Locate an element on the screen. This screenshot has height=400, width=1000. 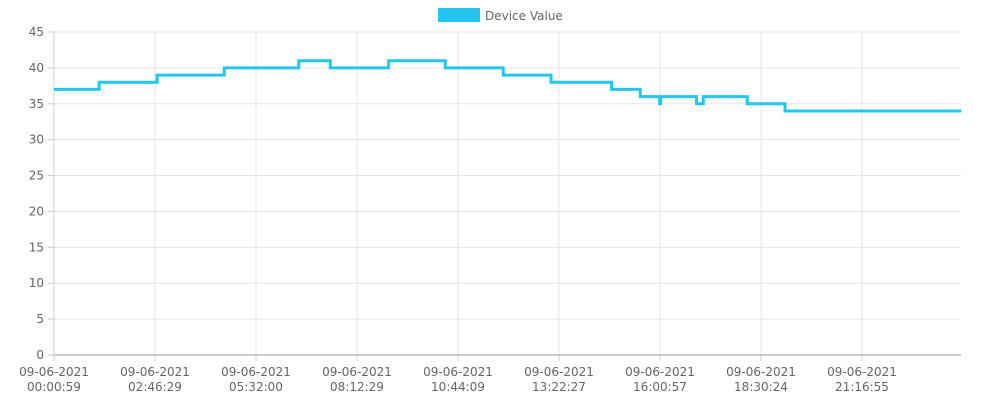
x-tick-label-time: 21:16:55 is located at coordinates (862, 387).